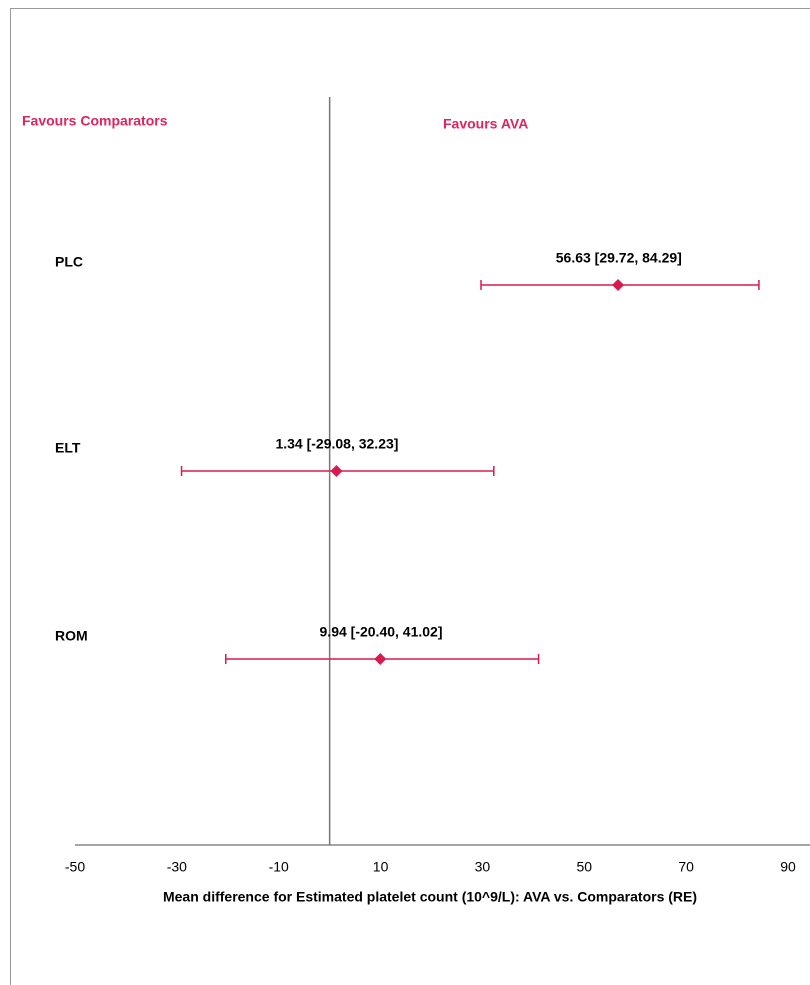  What do you see at coordinates (686, 867) in the screenshot?
I see `x-tick-label: 70` at bounding box center [686, 867].